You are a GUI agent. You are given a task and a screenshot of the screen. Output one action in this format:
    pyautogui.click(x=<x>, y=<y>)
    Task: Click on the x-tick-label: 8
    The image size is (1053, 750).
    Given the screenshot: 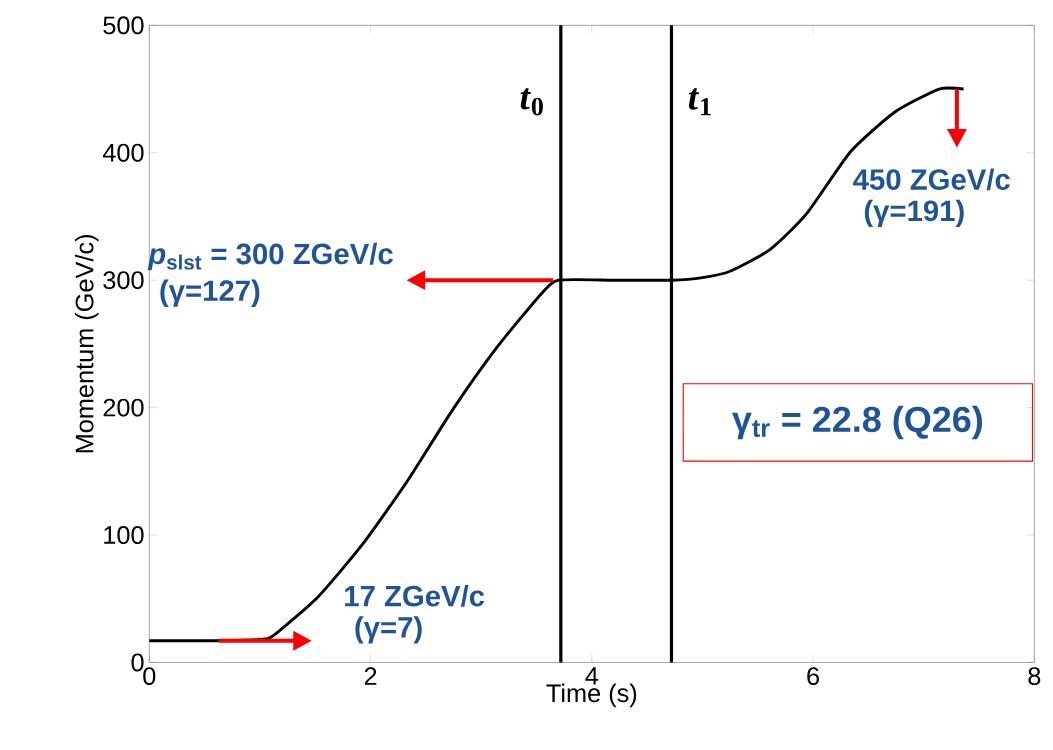 What is the action you would take?
    pyautogui.click(x=1034, y=675)
    